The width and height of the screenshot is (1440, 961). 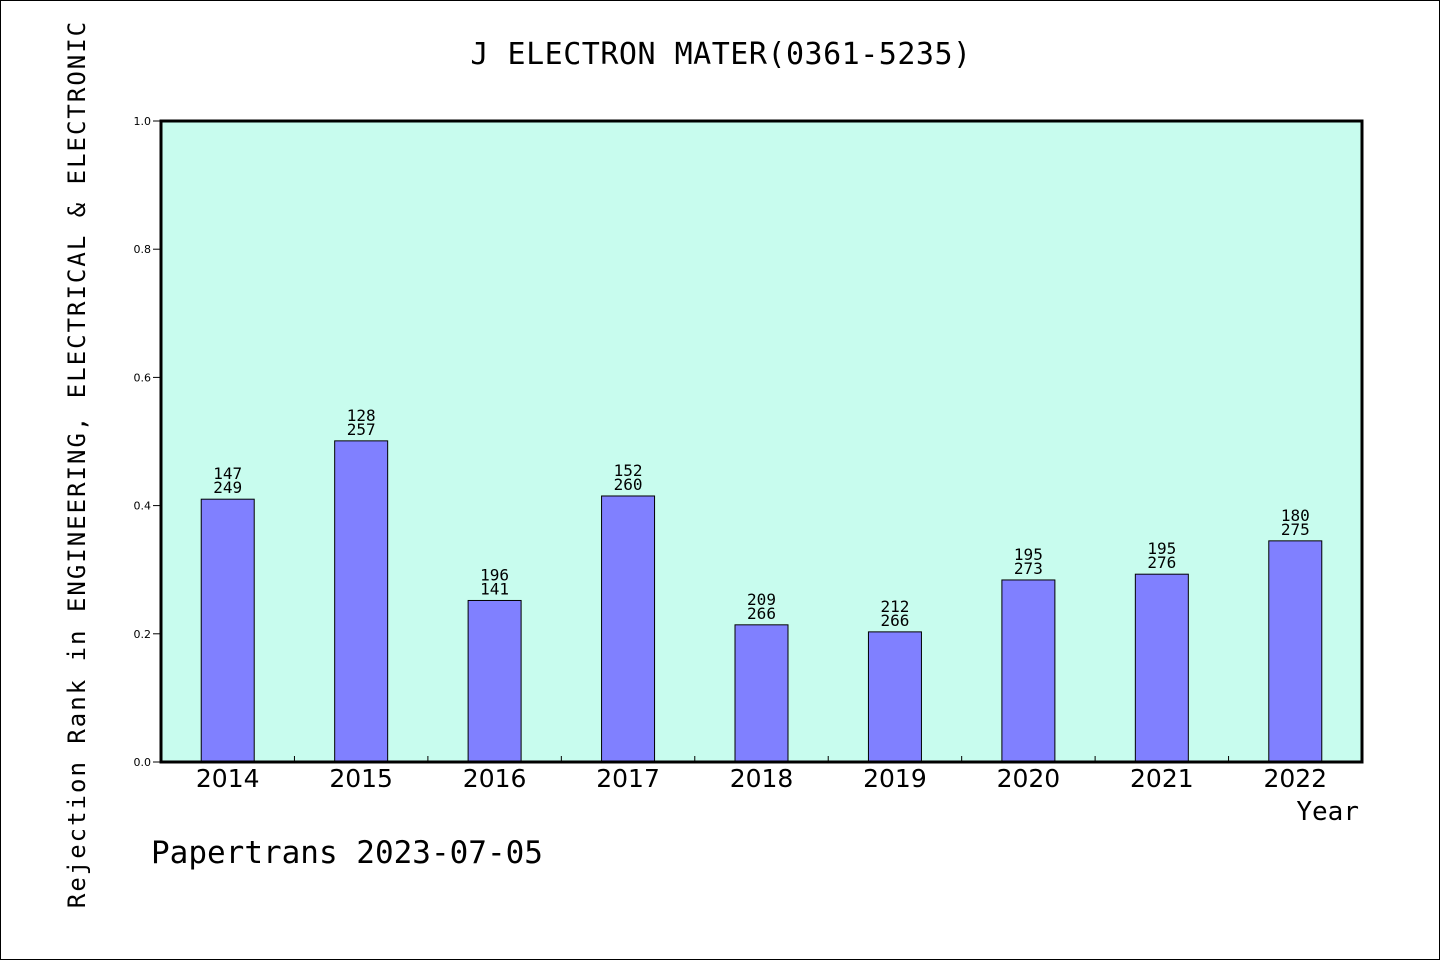 What do you see at coordinates (494, 588) in the screenshot?
I see `bar-label-bottom: 141` at bounding box center [494, 588].